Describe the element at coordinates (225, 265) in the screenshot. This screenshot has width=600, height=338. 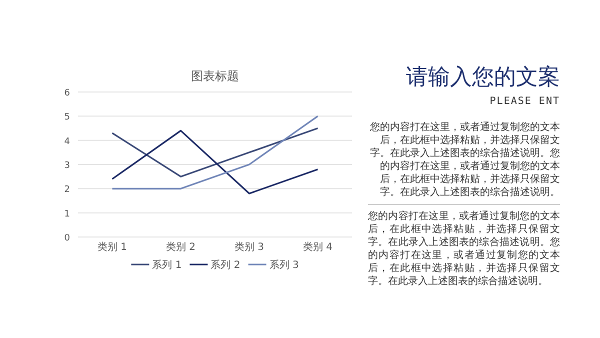
I see `legend-label: 系列 2` at that location.